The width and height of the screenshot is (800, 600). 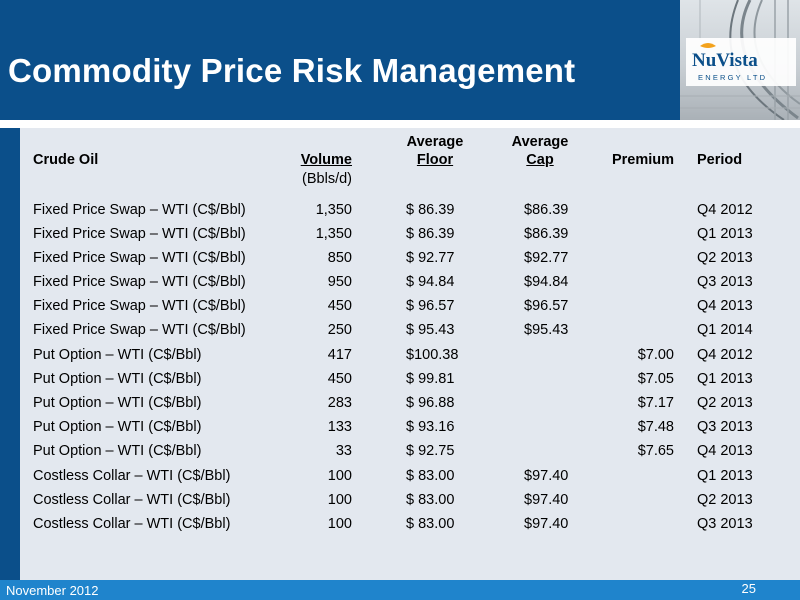 What do you see at coordinates (720, 160) in the screenshot?
I see `header-period: Period` at bounding box center [720, 160].